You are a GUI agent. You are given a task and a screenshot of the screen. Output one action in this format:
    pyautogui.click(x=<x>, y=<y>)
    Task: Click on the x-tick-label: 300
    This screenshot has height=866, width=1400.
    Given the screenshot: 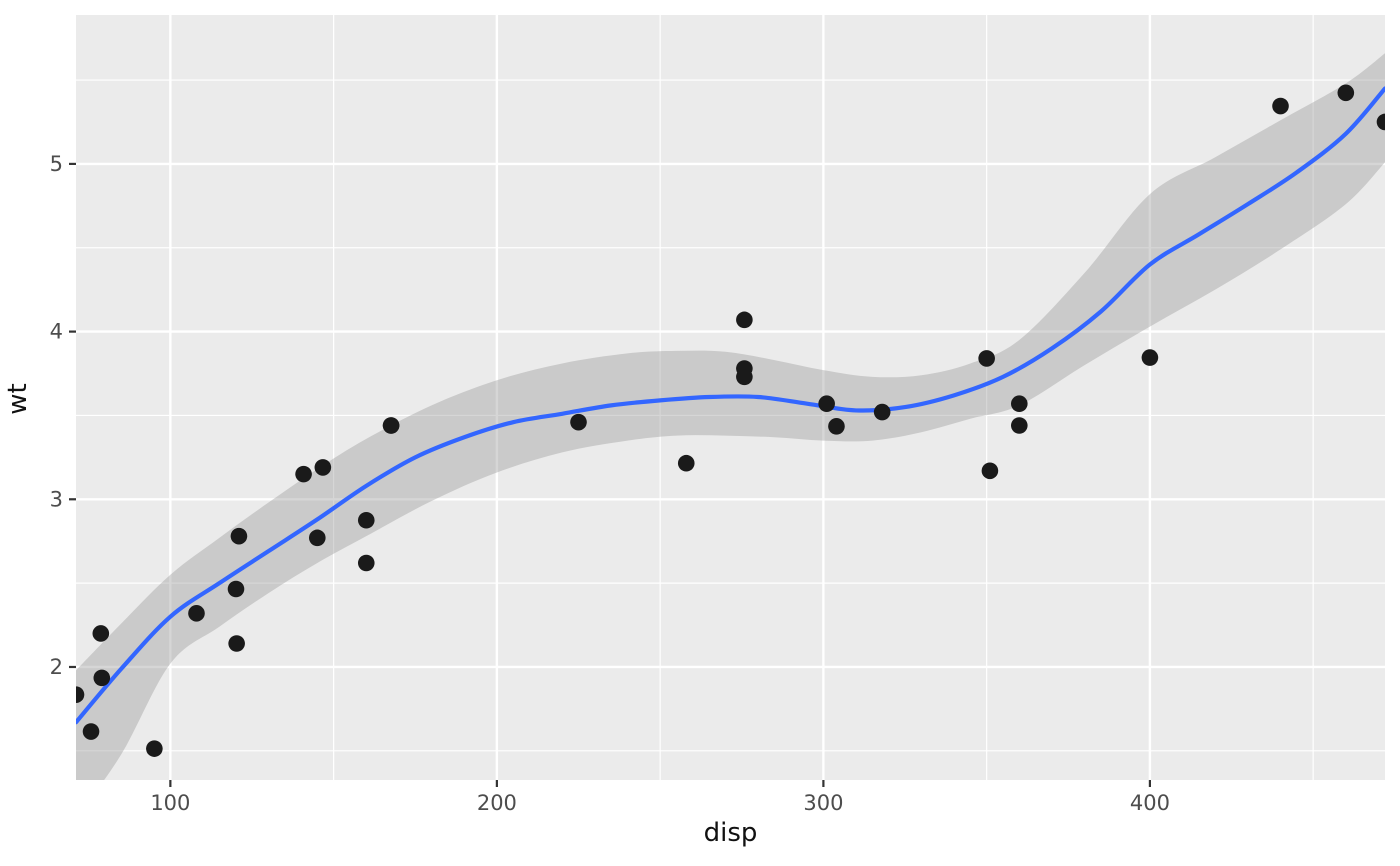 What is the action you would take?
    pyautogui.click(x=823, y=803)
    